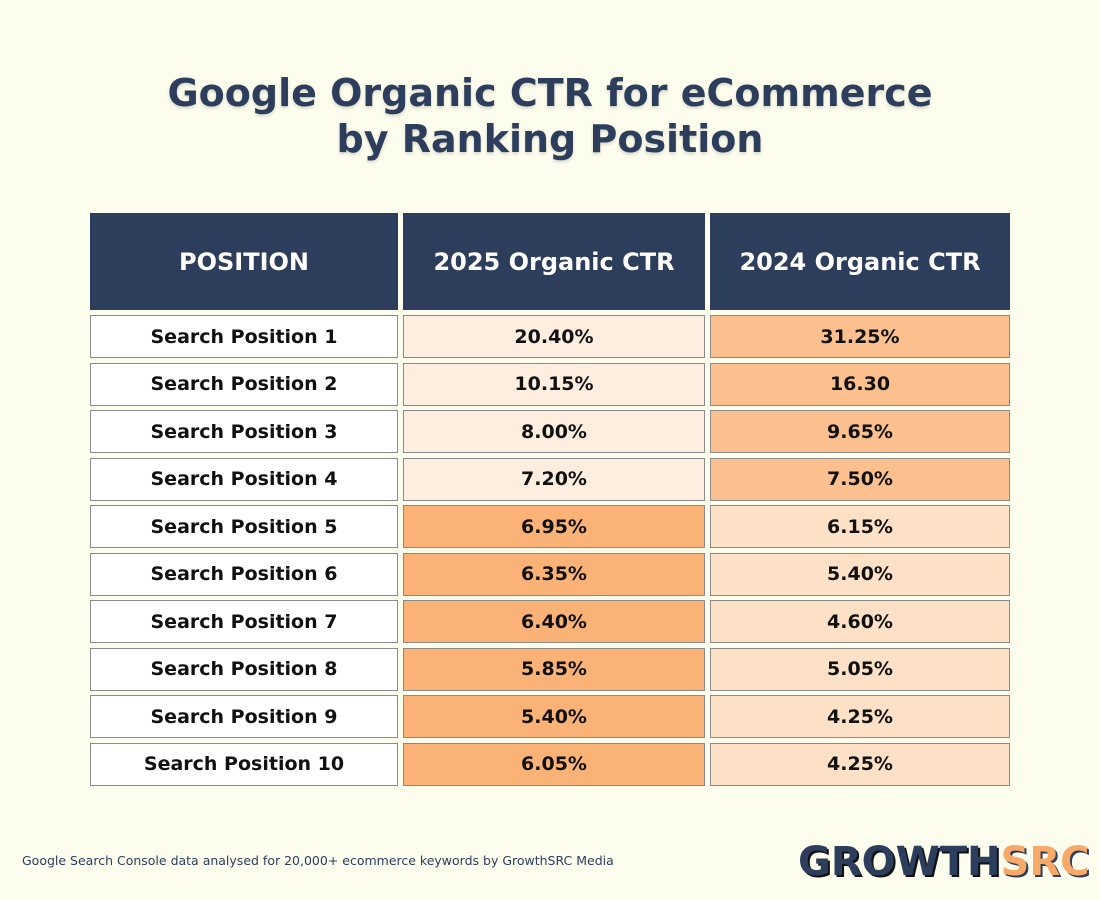 Image resolution: width=1100 pixels, height=900 pixels. Describe the element at coordinates (554, 574) in the screenshot. I see `ctr-2025-cell: 6.35%` at that location.